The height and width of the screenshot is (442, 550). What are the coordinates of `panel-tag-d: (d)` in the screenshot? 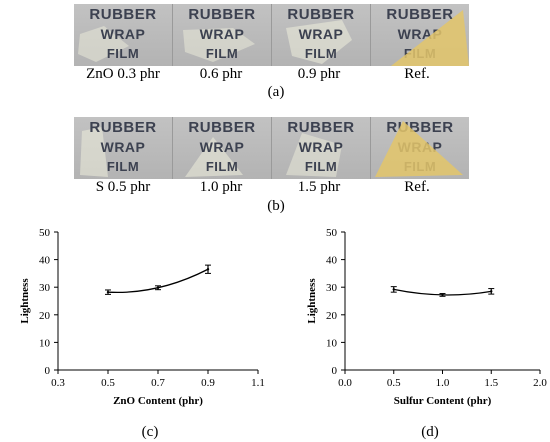 It's located at (430, 432).